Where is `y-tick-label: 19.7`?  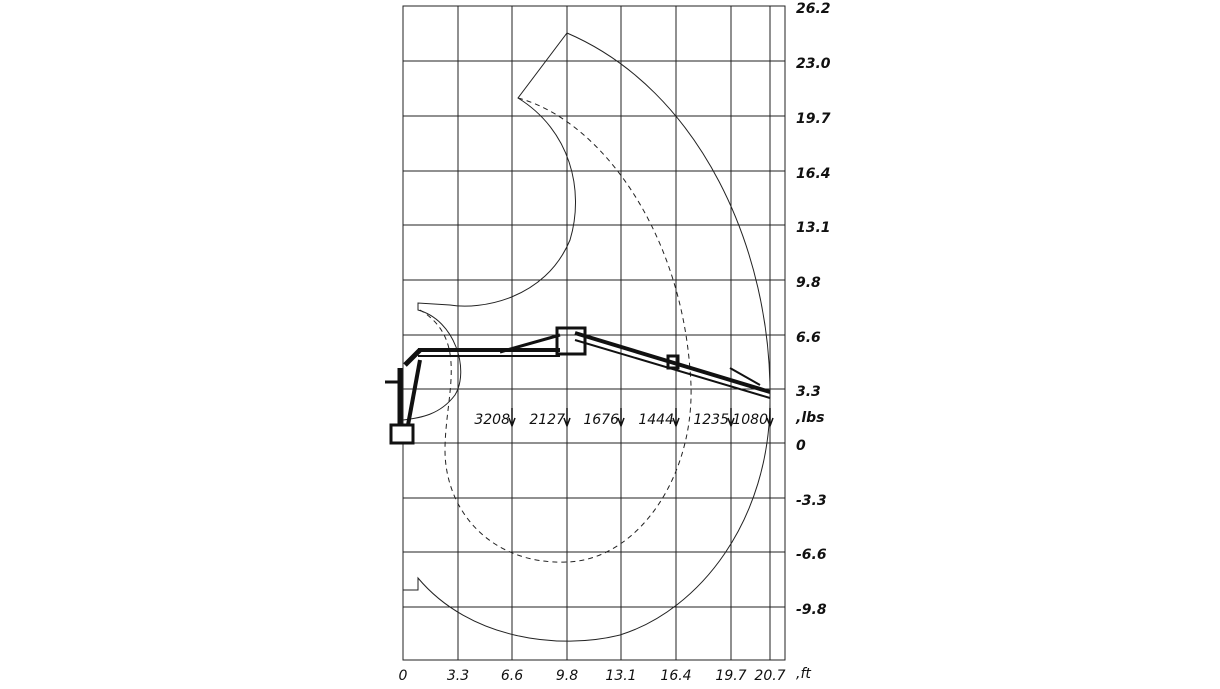
y-tick-label: 19.7 is located at coordinates (813, 119).